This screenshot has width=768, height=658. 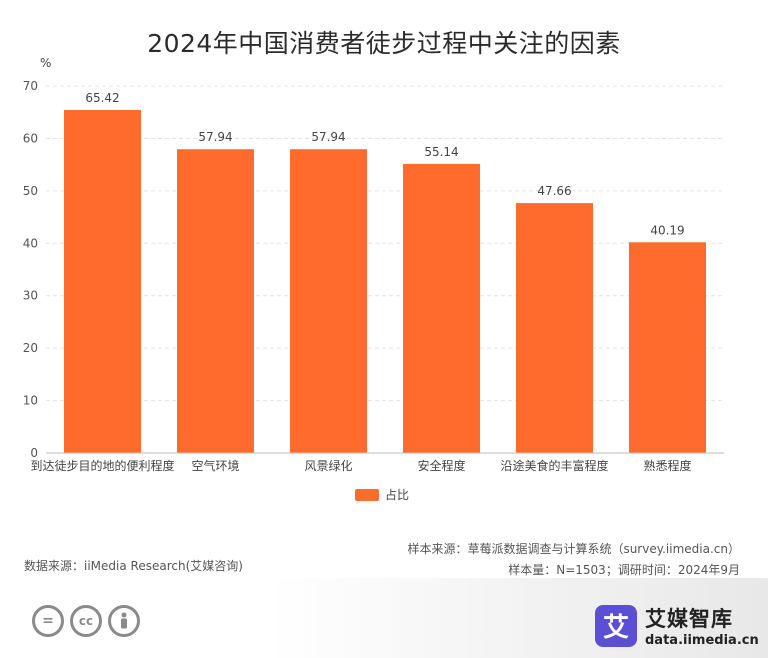 I want to click on y-axis-ticks: 0 10 20 30 40 50 60 70, so click(x=30, y=269).